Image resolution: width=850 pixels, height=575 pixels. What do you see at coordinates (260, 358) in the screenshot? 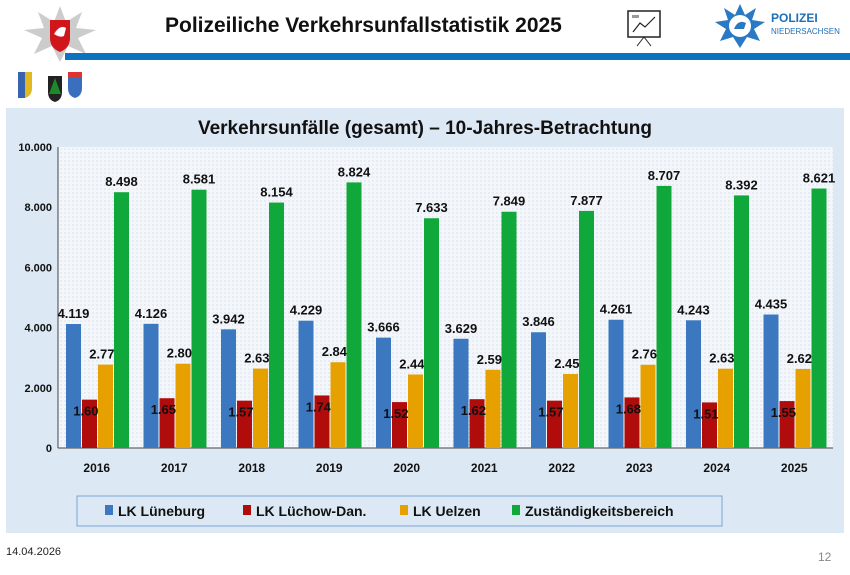
I see `data-label: 2.639` at bounding box center [260, 358].